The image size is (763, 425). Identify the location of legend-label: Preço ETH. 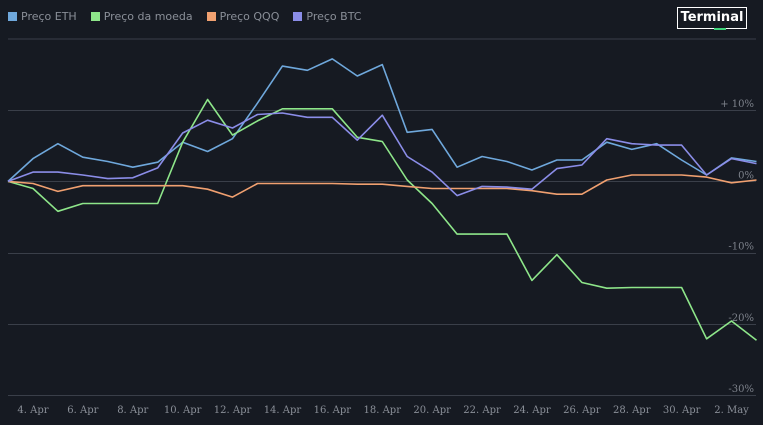
(49, 16).